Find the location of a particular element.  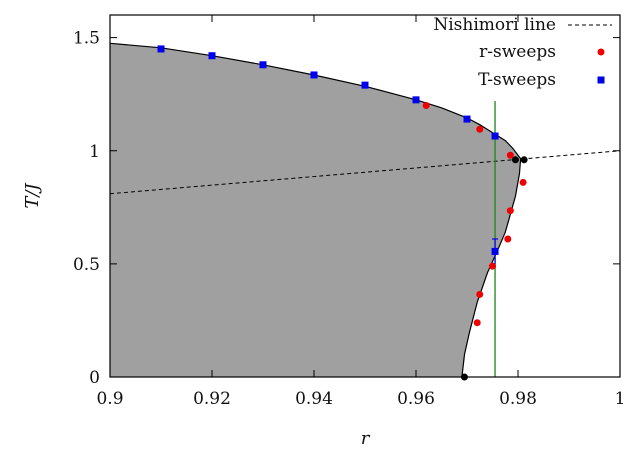

x-tick-labels: 0.9 0.92 0.94 0.96 0.98 1 is located at coordinates (360, 399).